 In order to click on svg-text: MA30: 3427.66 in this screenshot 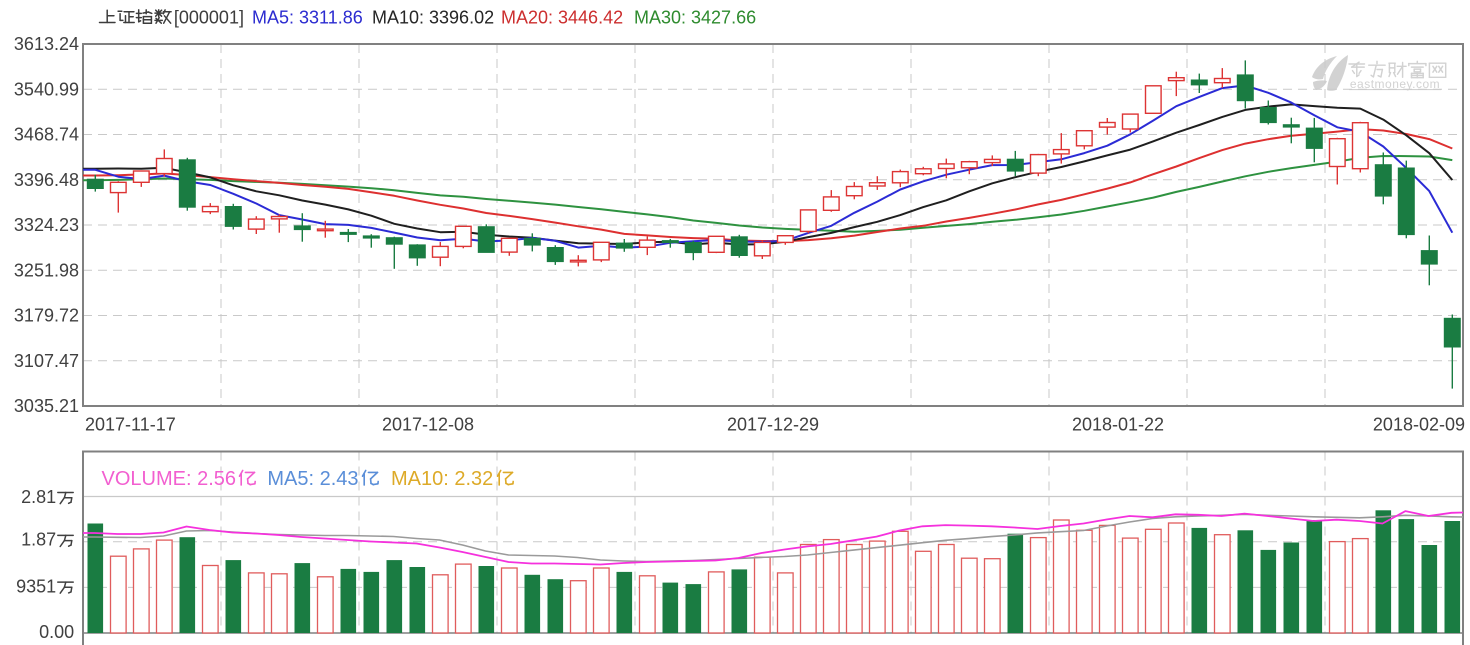, I will do `click(695, 18)`.